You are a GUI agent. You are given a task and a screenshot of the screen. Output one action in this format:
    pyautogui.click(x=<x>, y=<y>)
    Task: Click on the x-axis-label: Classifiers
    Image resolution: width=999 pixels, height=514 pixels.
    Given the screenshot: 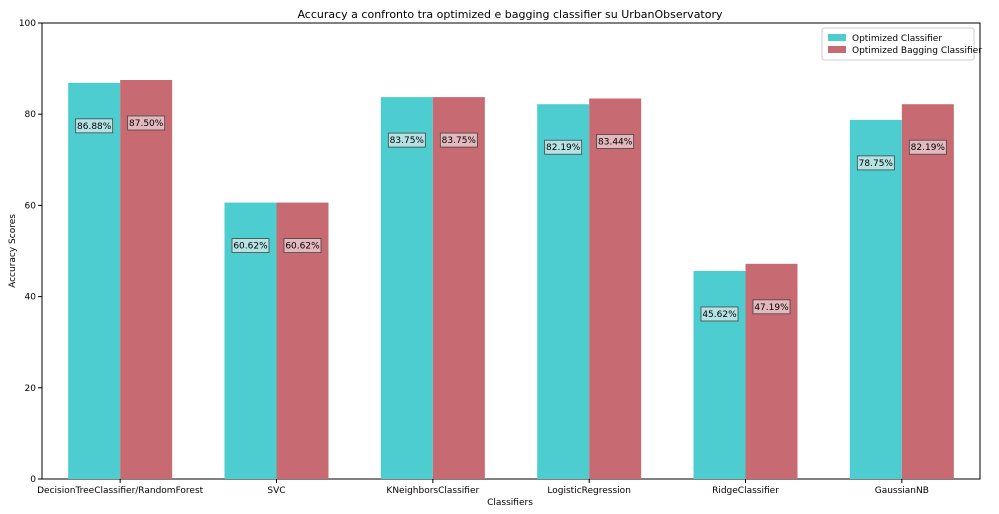 What is the action you would take?
    pyautogui.click(x=510, y=503)
    